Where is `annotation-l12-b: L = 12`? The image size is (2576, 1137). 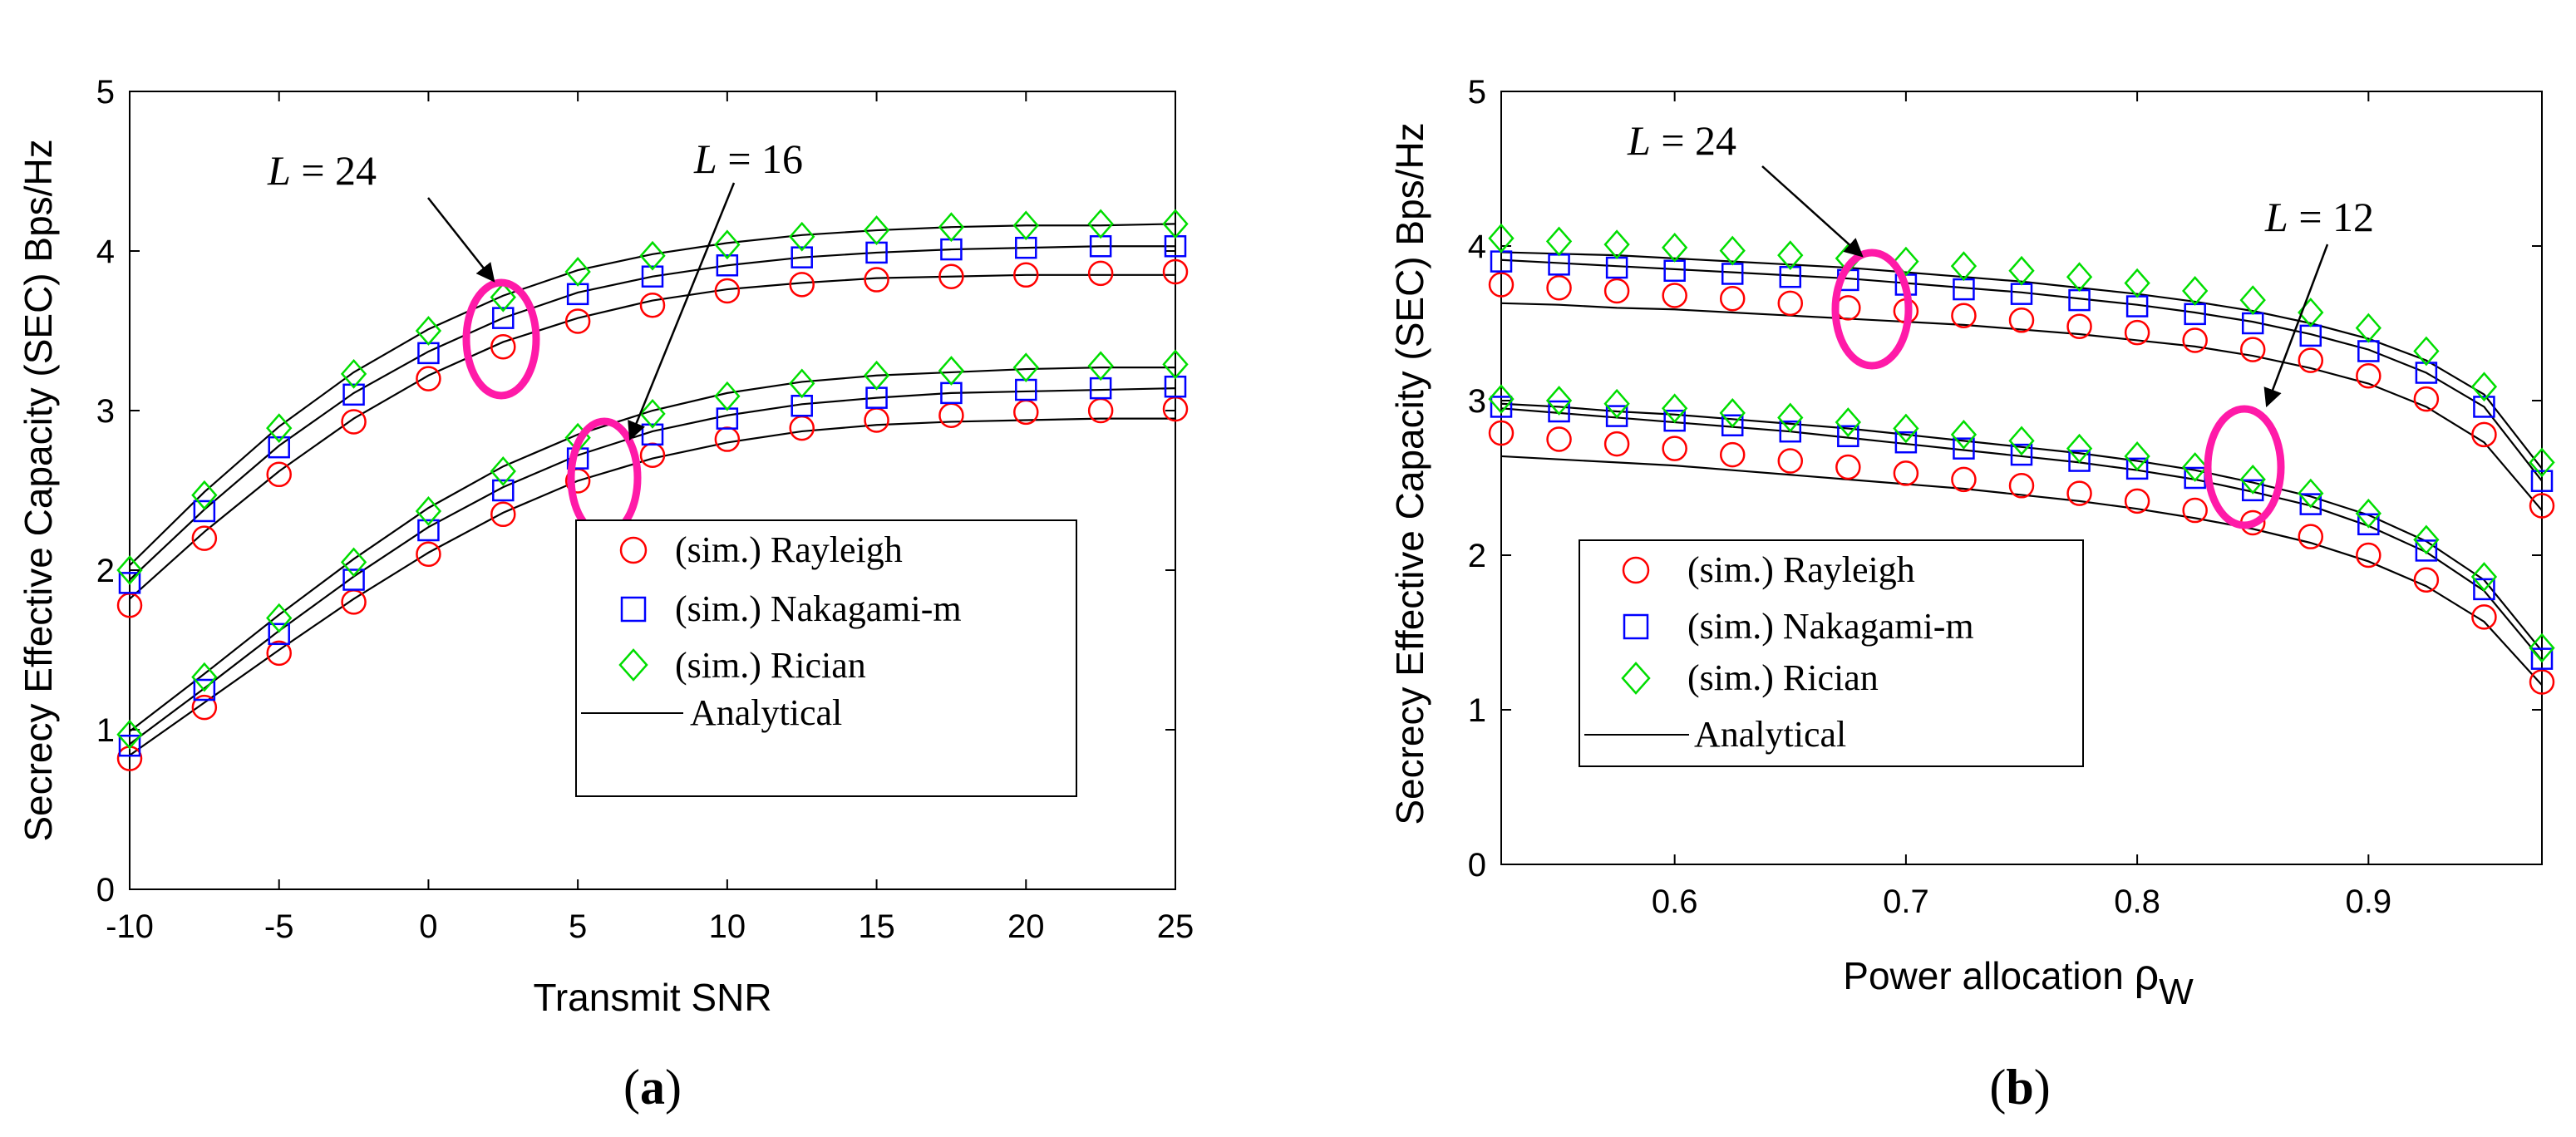
annotation-l12-b: L = 12 is located at coordinates (2319, 217).